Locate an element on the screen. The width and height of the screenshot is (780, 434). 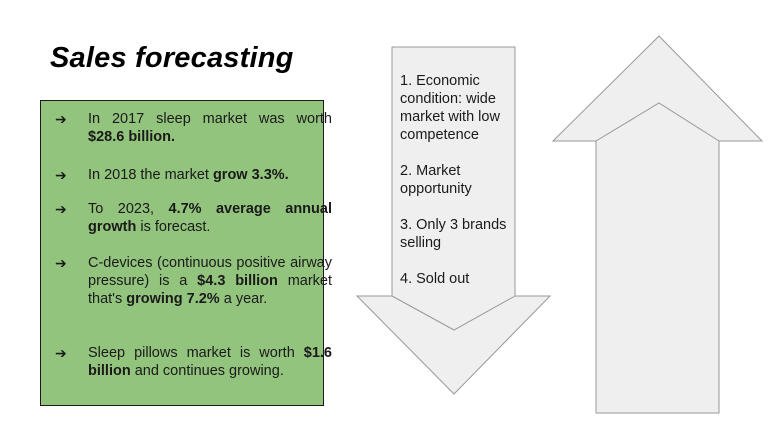
bullet-text-part: a year. is located at coordinates (243, 299).